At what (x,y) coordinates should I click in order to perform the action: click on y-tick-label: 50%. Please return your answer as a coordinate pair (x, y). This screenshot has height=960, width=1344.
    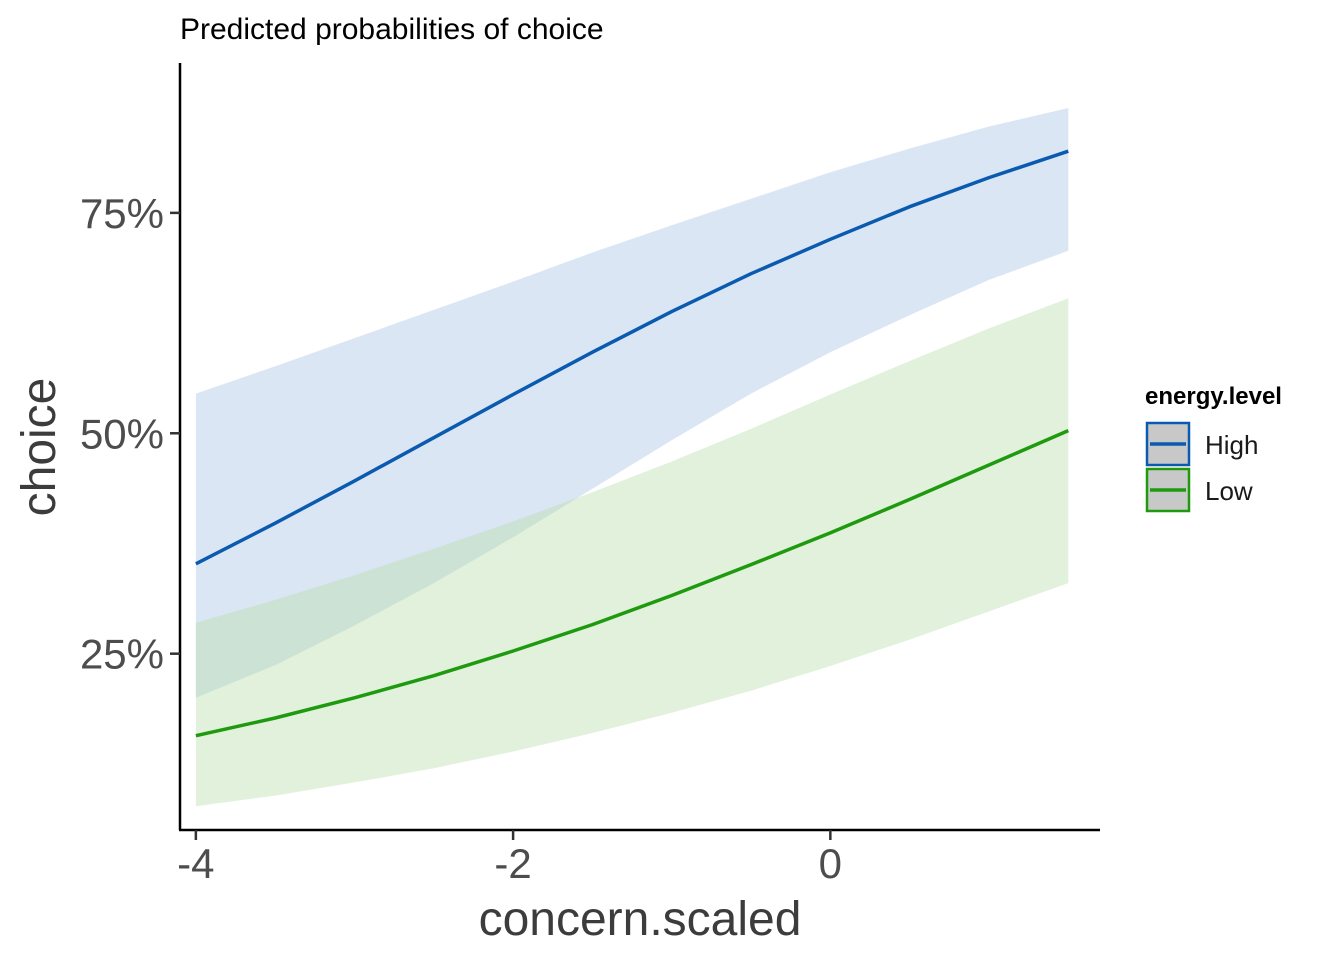
    Looking at the image, I should click on (122, 433).